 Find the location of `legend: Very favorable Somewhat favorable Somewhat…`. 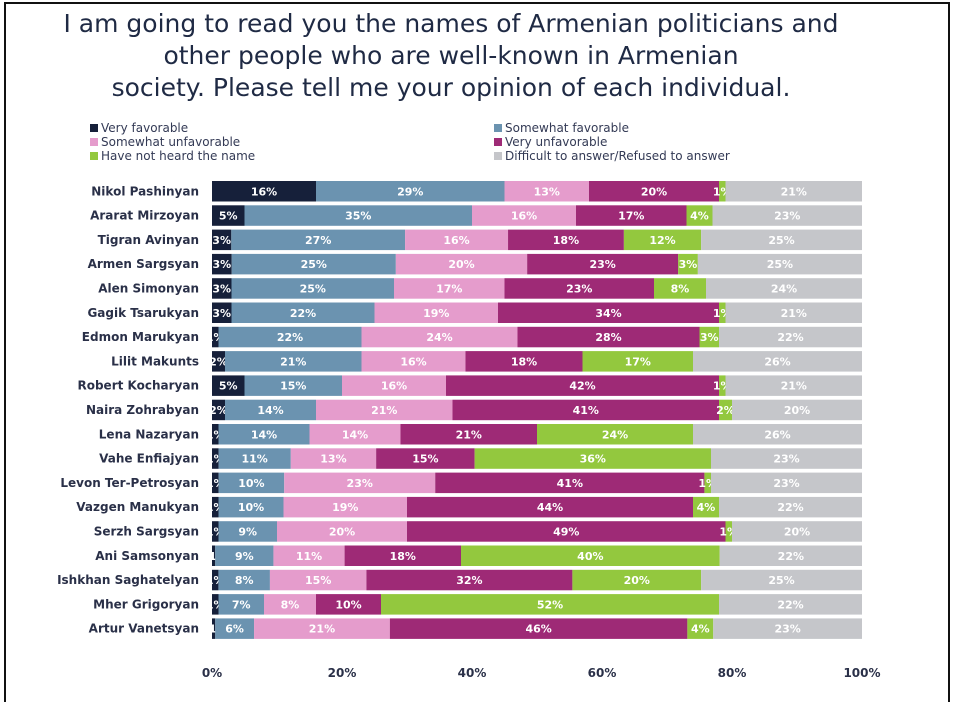

legend: Very favorable Somewhat favorable Somewhat… is located at coordinates (410, 142).